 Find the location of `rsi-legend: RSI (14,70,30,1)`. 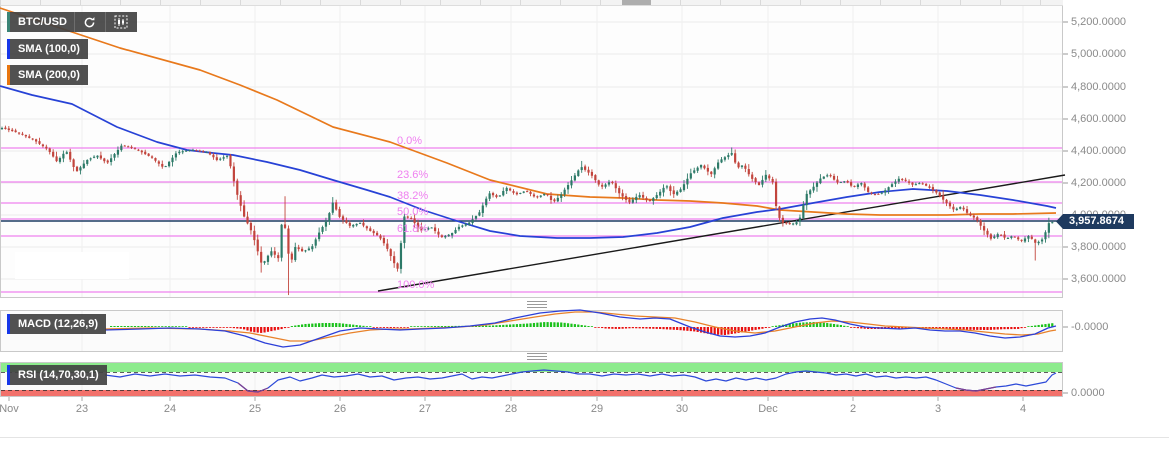

rsi-legend: RSI (14,70,30,1) is located at coordinates (57, 375).